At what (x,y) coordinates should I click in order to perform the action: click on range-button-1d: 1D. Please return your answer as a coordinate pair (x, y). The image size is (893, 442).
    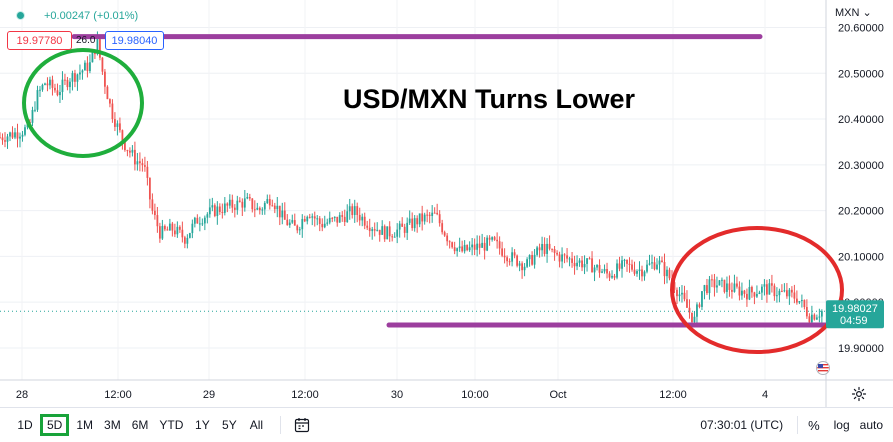
    Looking at the image, I should click on (25, 425).